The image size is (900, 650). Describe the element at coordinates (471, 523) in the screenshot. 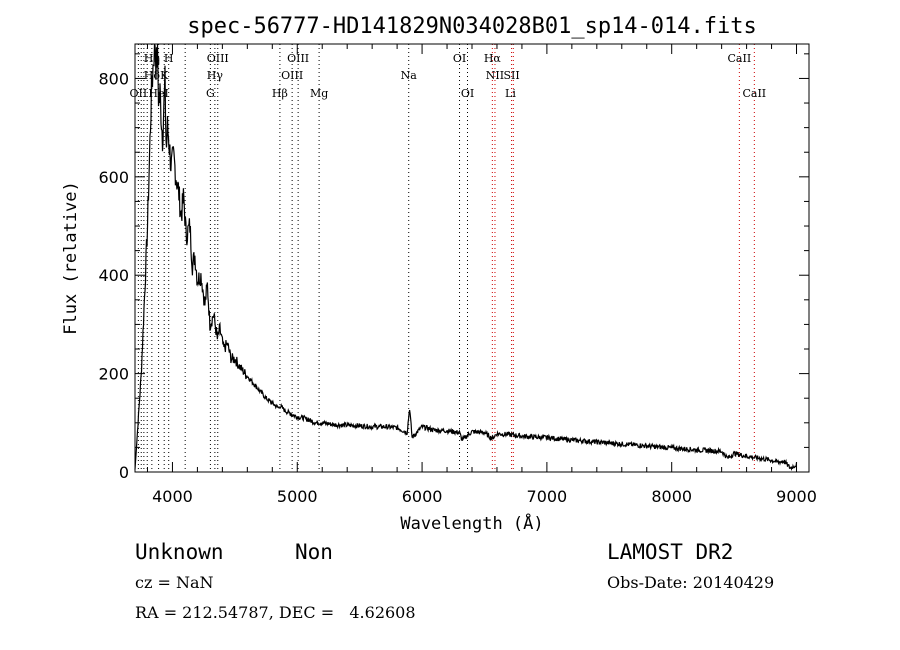

I see `x-axis-label: Wavelength (Å)` at that location.